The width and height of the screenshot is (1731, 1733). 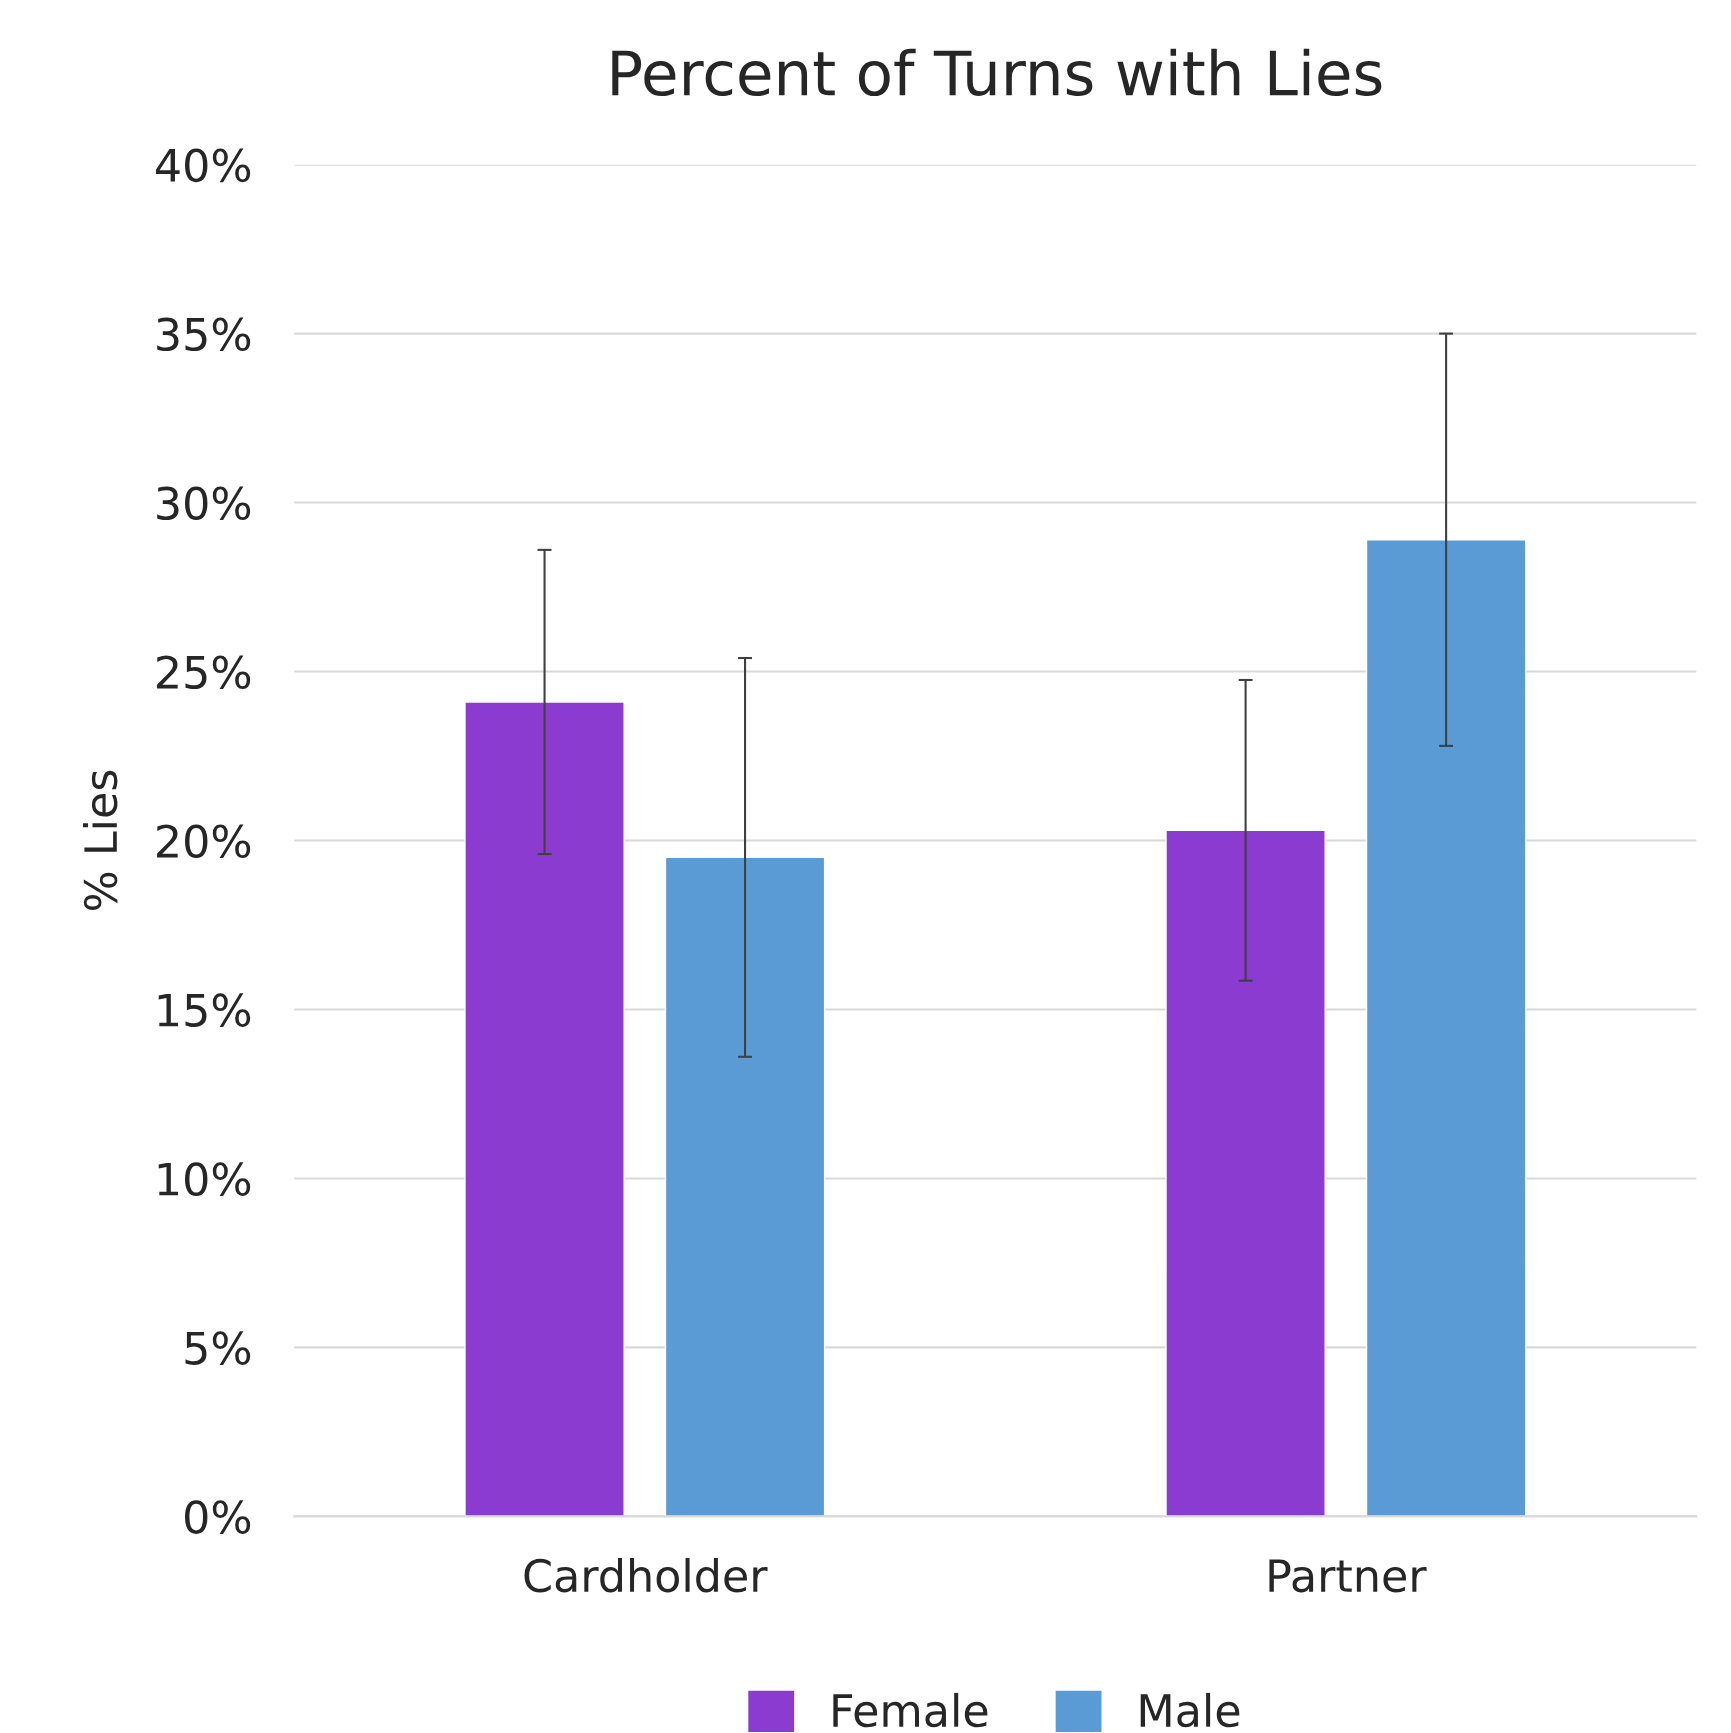 I want to click on legend-label: Female, so click(x=910, y=1710).